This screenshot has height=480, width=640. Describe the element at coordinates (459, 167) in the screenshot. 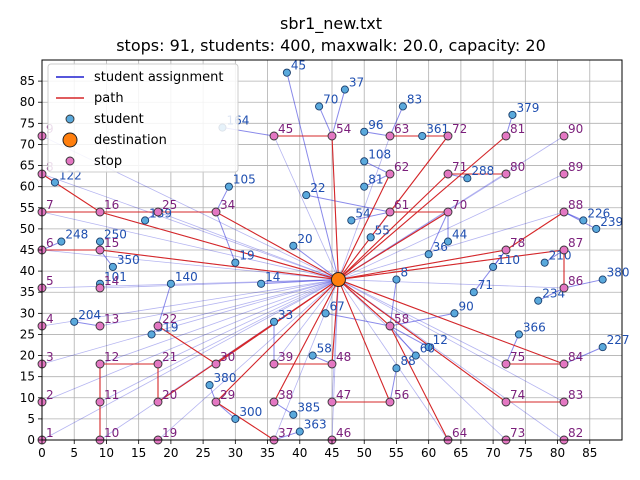

I see `stop-label: 71` at that location.